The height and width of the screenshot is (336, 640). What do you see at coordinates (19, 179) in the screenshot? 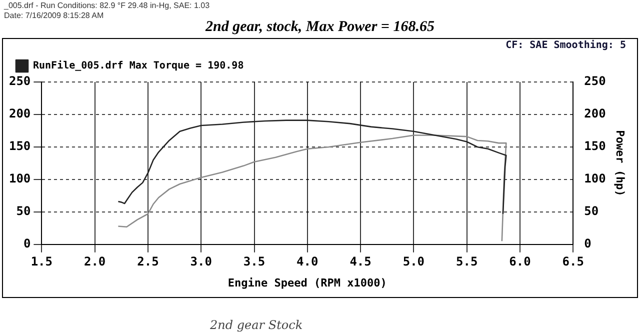
I see `y-tick-label: 100` at bounding box center [19, 179].